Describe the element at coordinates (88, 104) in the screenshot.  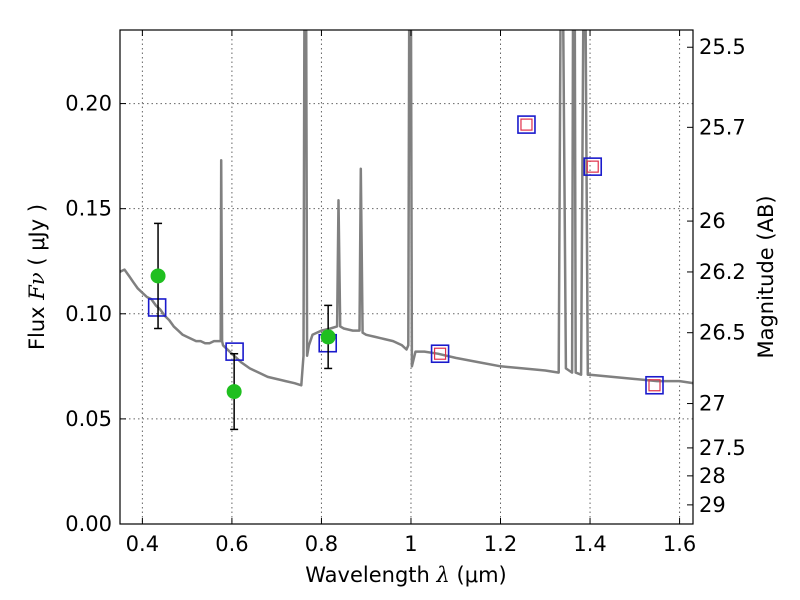
I see `y-tick-label: 0.20` at that location.